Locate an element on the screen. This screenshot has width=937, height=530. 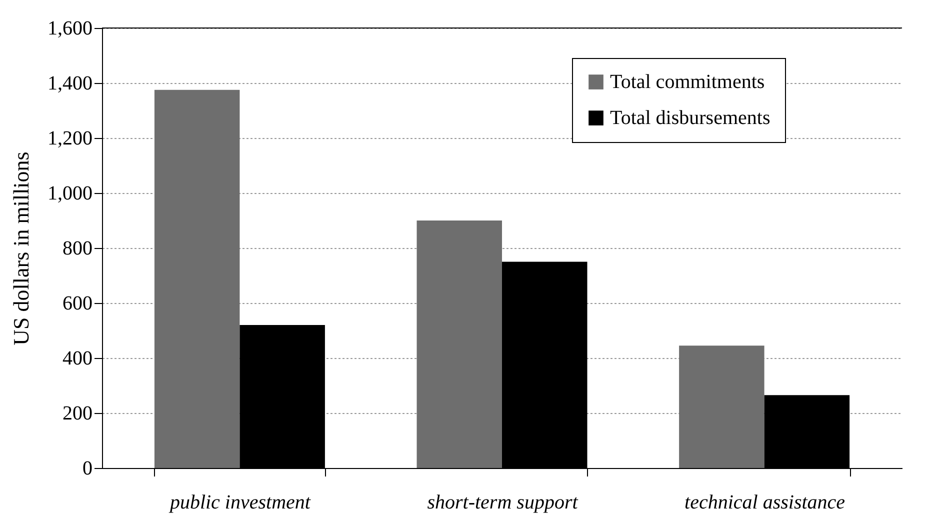
y-tick-label: 1,400 is located at coordinates (70, 83).